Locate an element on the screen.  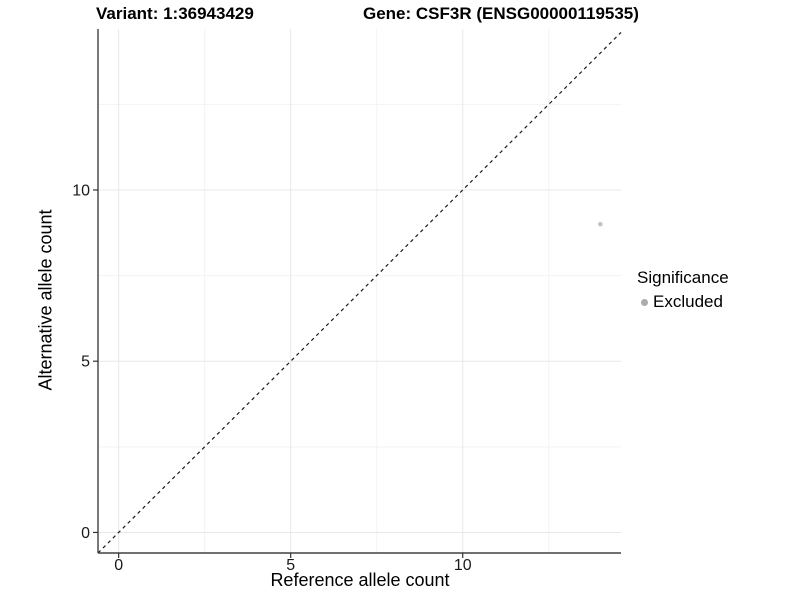
x-tick-label: 0 is located at coordinates (118, 565).